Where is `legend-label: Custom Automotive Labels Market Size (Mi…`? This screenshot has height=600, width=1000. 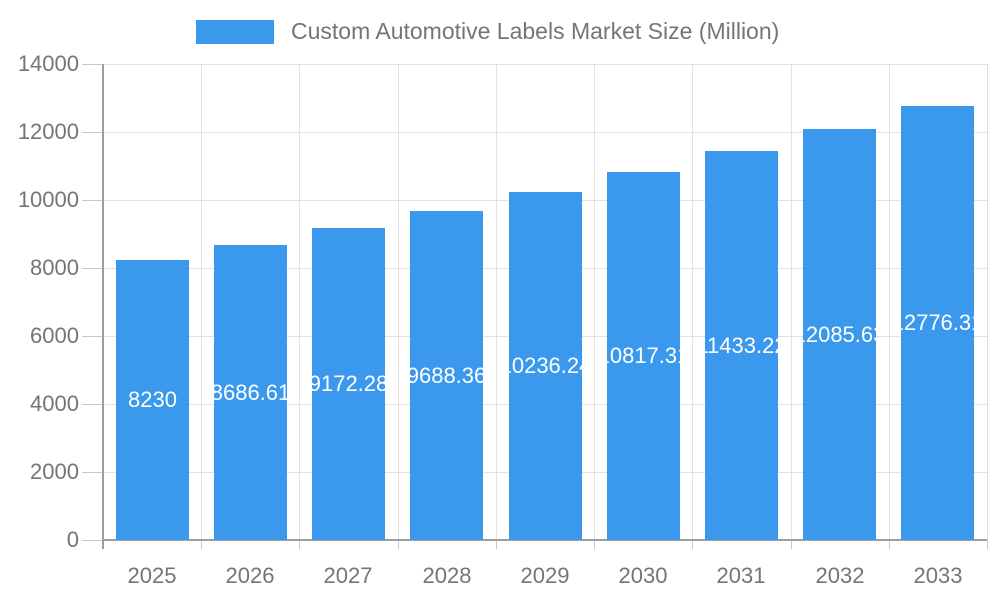
legend-label: Custom Automotive Labels Market Size (Mi… is located at coordinates (535, 31).